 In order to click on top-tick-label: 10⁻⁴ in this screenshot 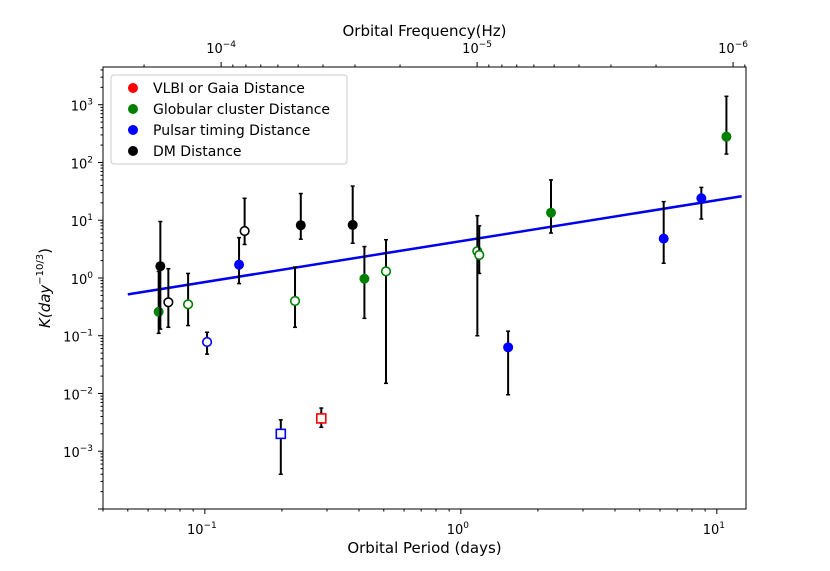, I will do `click(221, 48)`.